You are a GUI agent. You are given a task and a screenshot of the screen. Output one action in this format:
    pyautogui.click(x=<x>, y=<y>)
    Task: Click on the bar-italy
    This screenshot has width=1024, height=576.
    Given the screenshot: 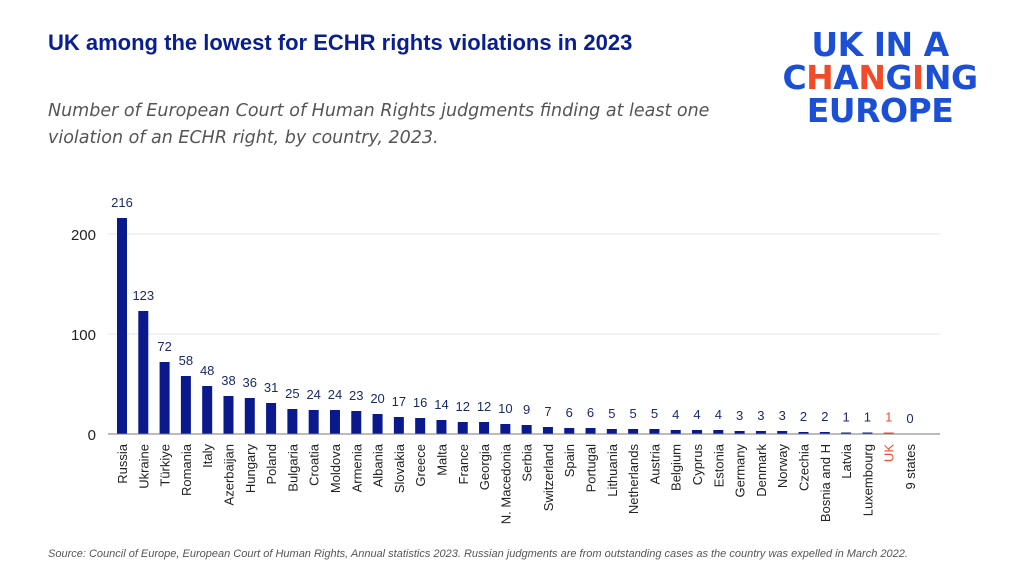 What is the action you would take?
    pyautogui.click(x=207, y=410)
    